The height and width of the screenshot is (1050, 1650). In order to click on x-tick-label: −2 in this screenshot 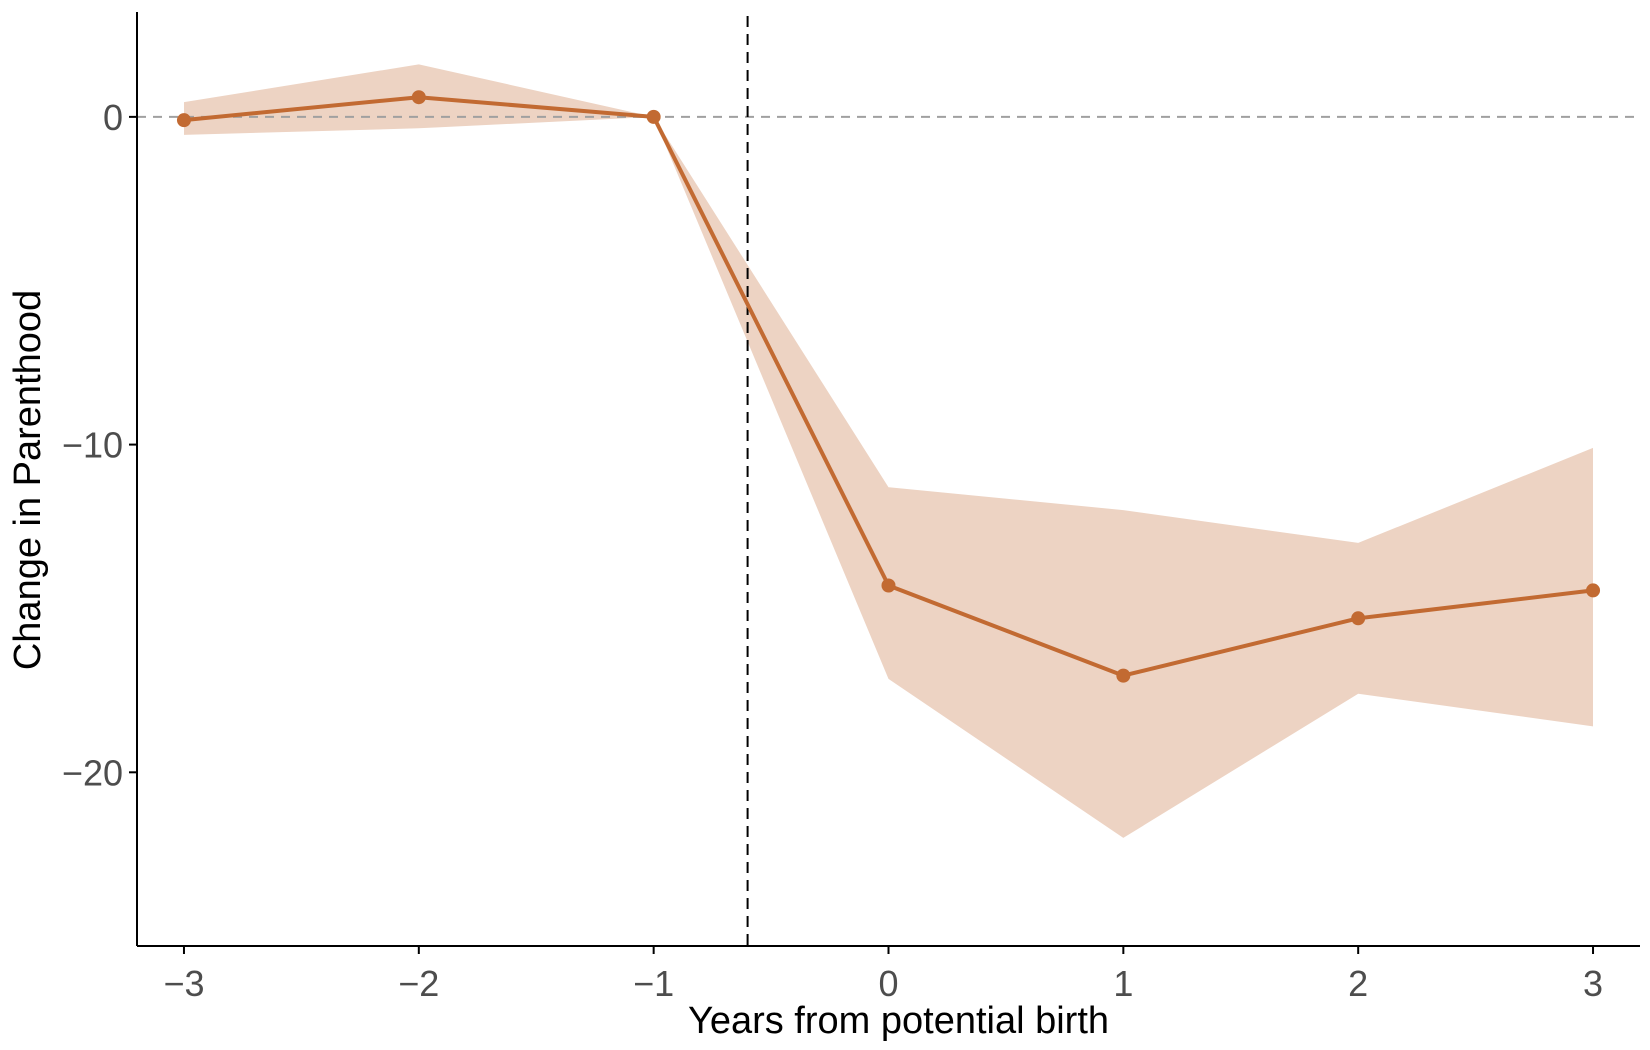, I will do `click(418, 983)`.